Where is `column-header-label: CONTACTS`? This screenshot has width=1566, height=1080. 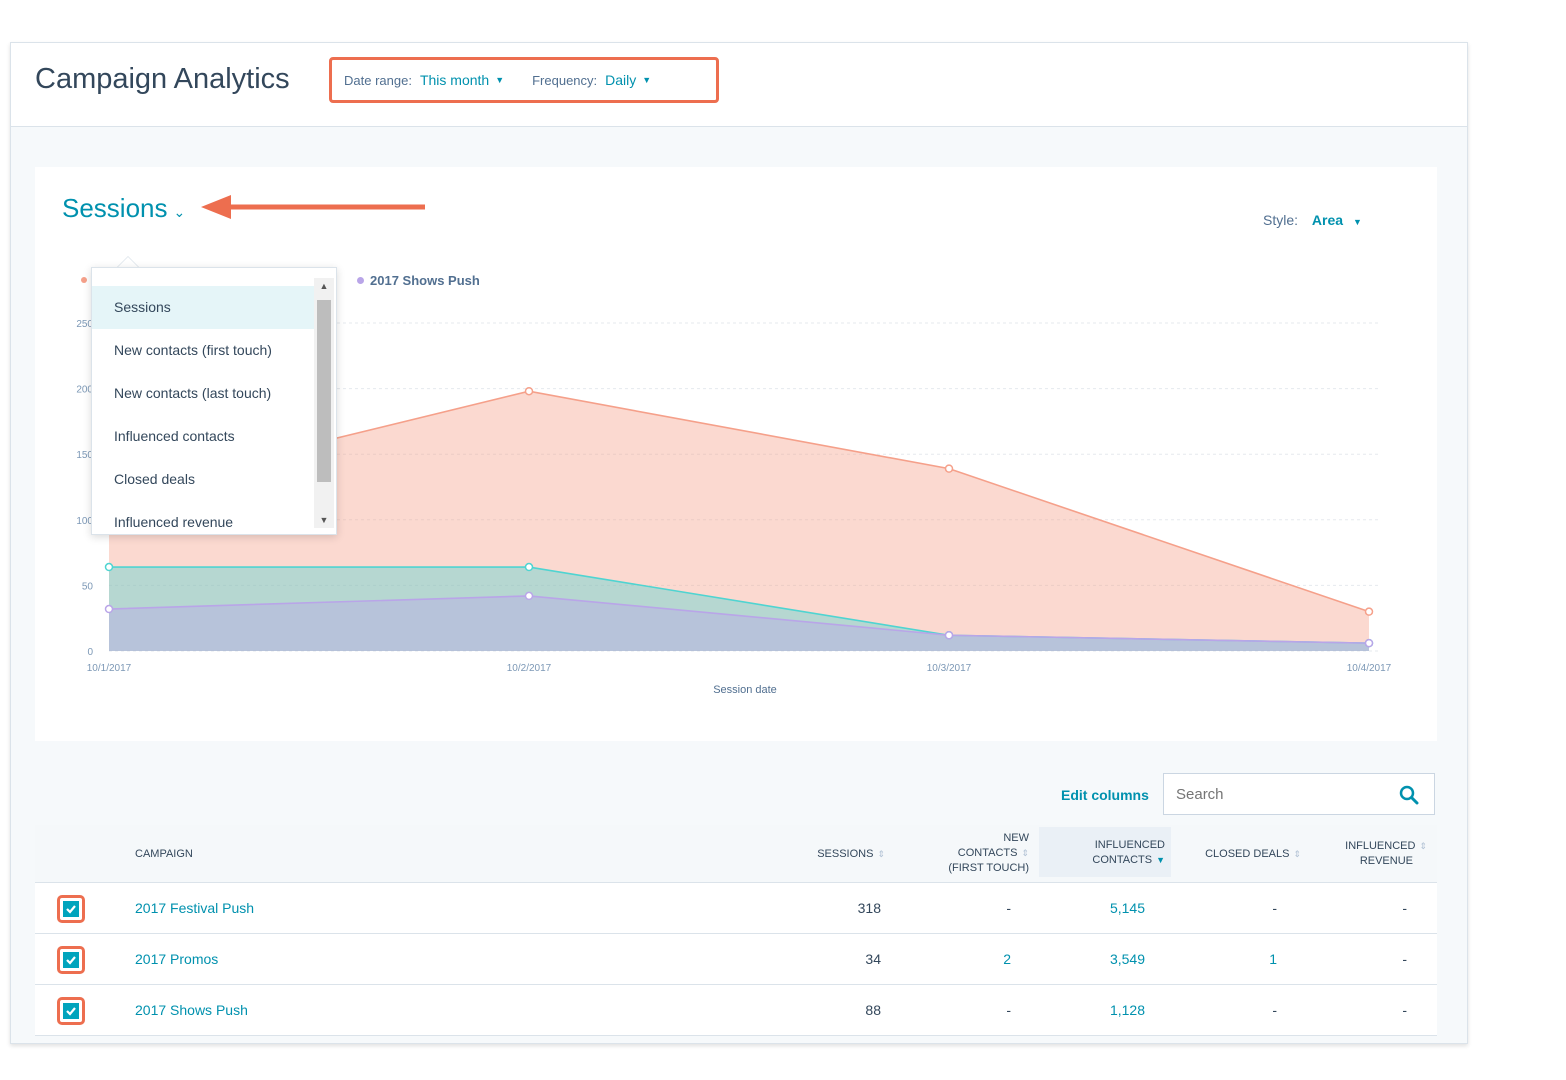
column-header-label: CONTACTS is located at coordinates (1122, 860).